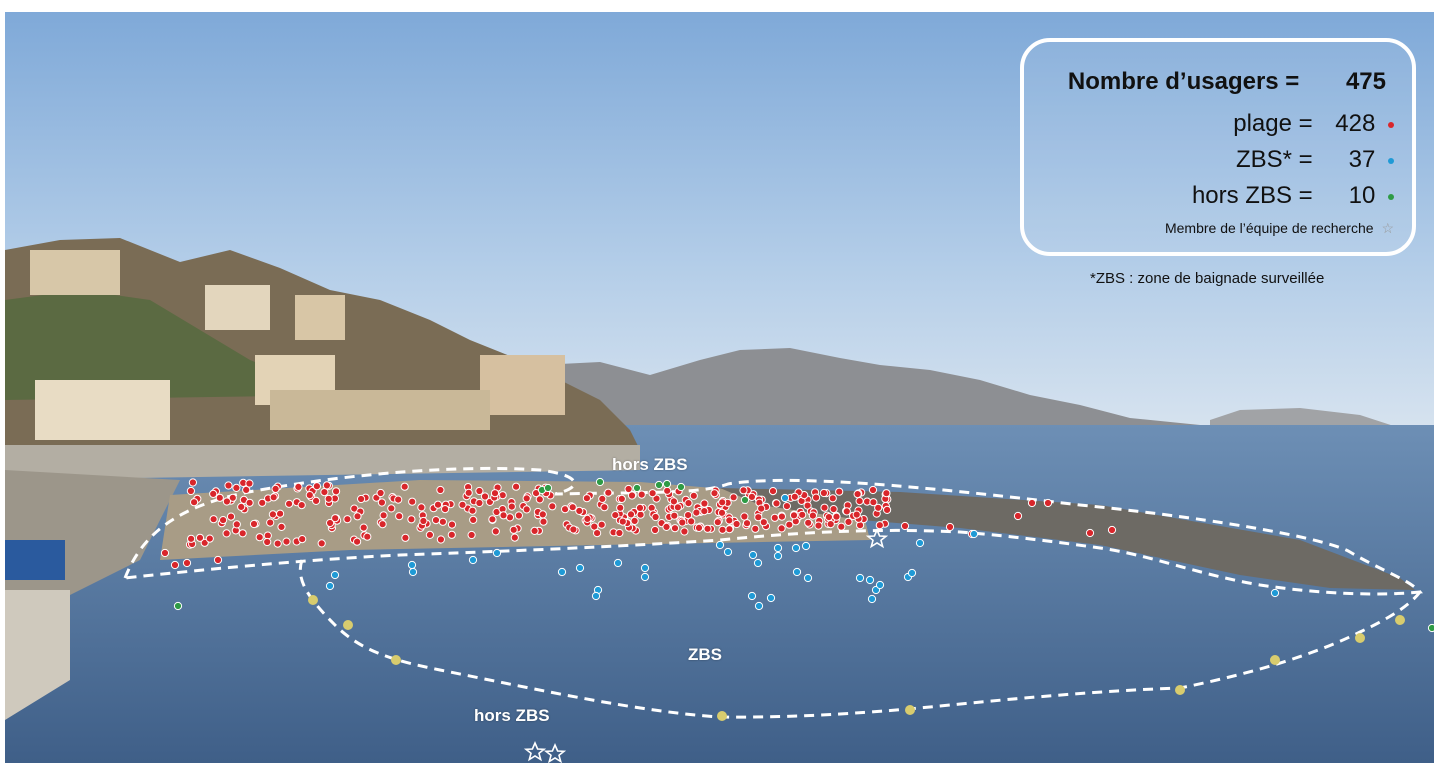 The image size is (1434, 763). I want to click on red-dot-icon, so click(1391, 124).